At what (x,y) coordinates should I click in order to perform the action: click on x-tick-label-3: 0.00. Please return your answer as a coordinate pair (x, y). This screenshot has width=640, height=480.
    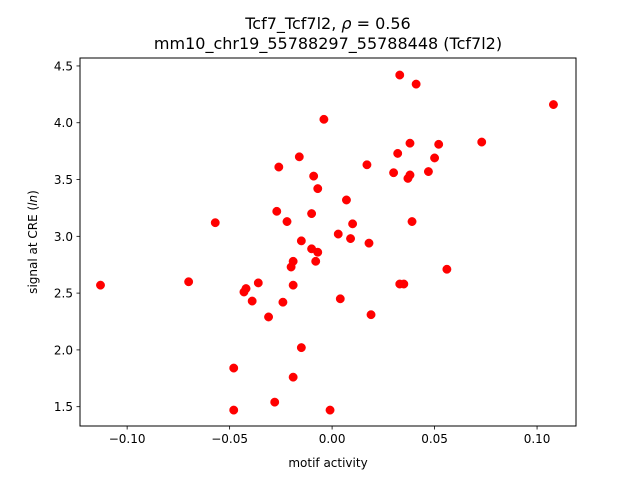
    Looking at the image, I should click on (332, 439).